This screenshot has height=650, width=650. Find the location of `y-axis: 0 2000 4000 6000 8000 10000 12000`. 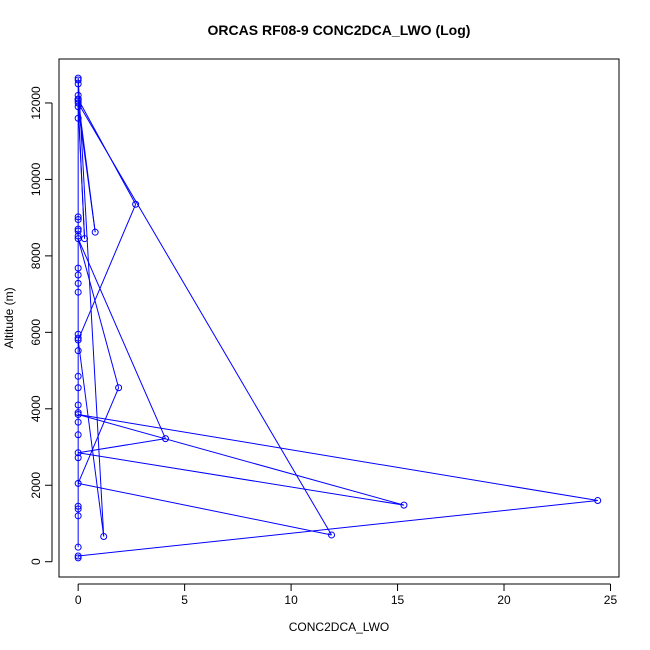

y-axis: 0 2000 4000 6000 8000 10000 12000 is located at coordinates (41, 325).